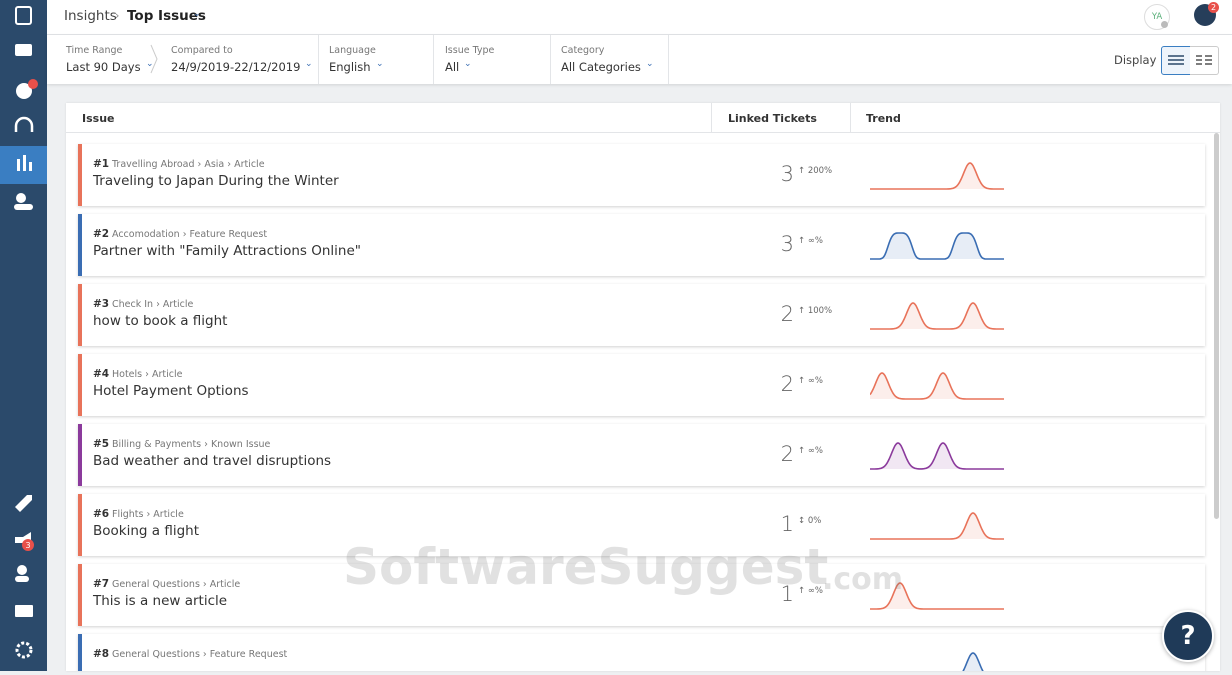 The width and height of the screenshot is (1232, 675). What do you see at coordinates (23, 50) in the screenshot?
I see `icon-conversations` at bounding box center [23, 50].